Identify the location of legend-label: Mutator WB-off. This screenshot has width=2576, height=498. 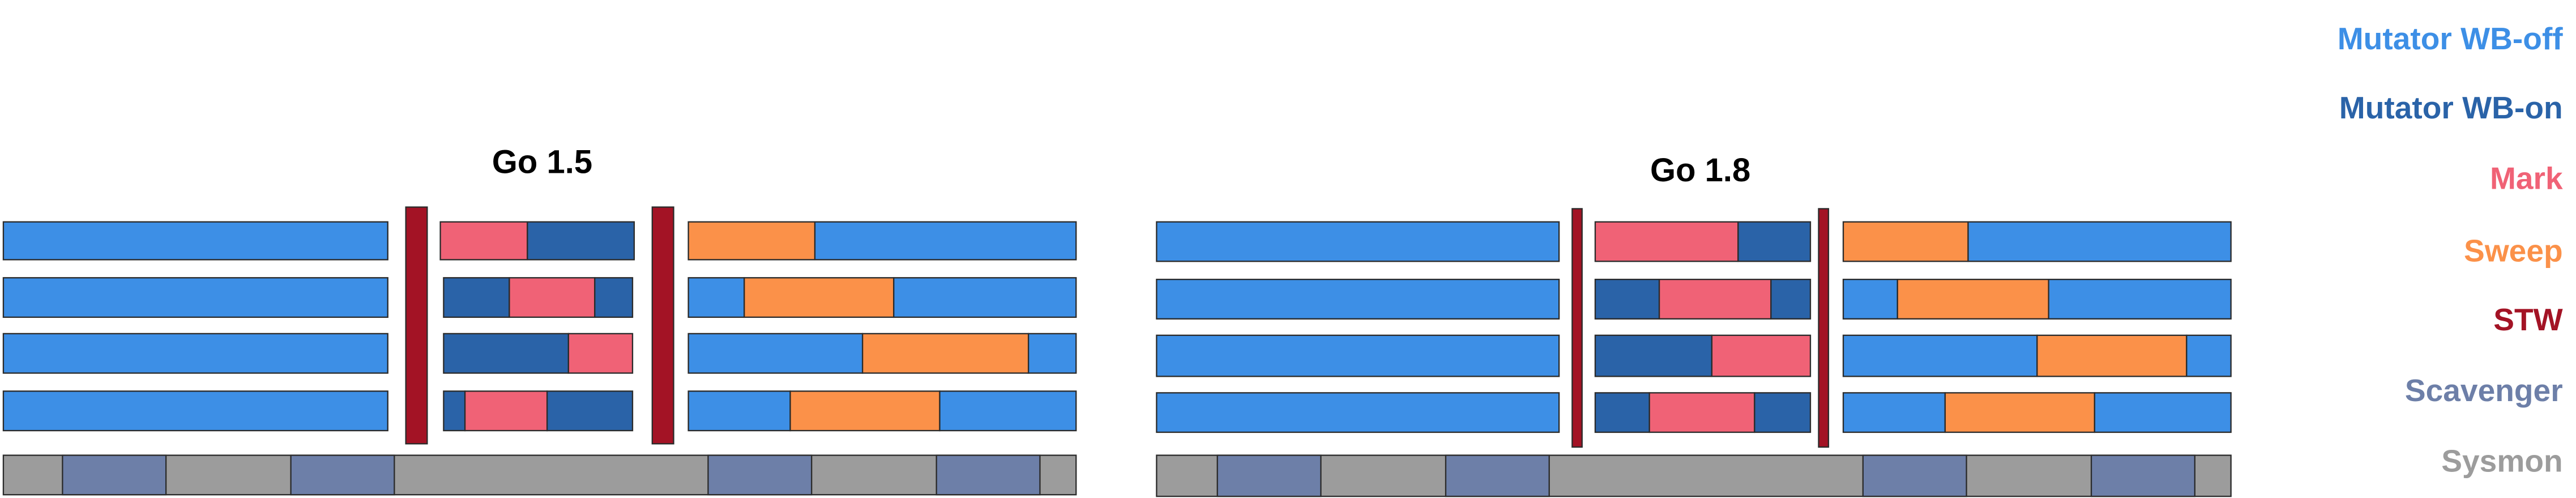
(2451, 38).